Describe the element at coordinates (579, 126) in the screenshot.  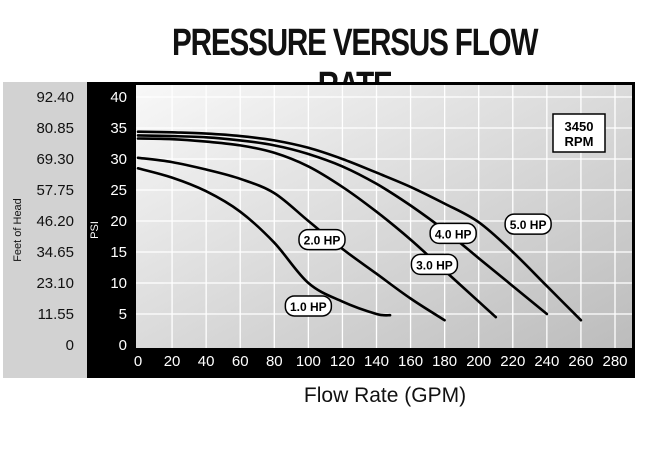
I see `rpm-annotation-line1: 3450` at that location.